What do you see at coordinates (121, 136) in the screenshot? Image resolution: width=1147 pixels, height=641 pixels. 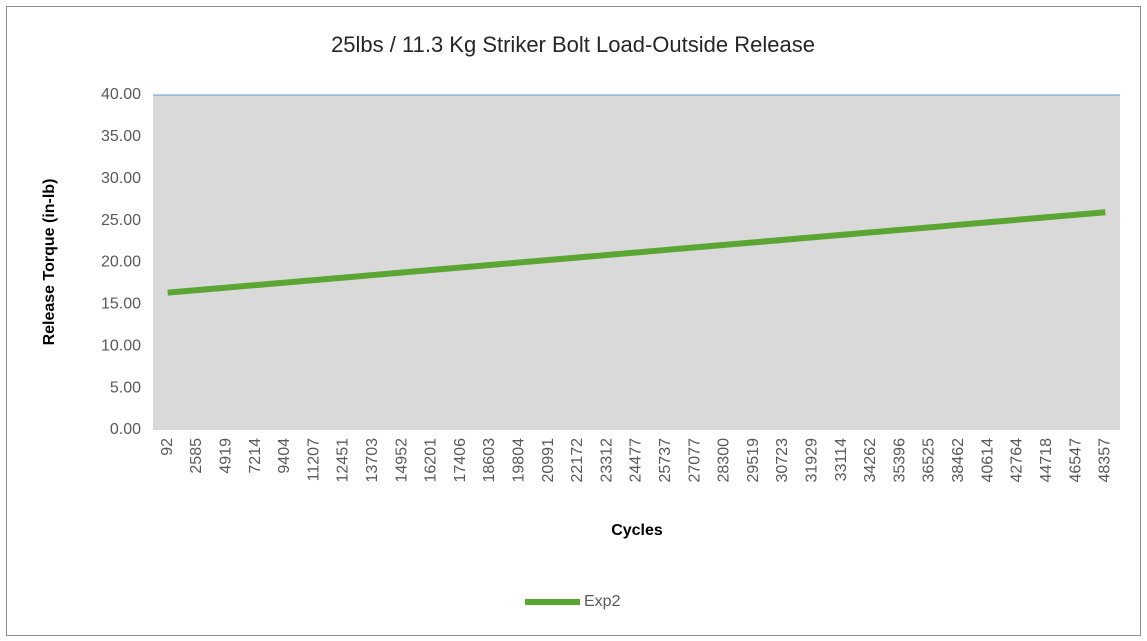 I see `y-tick-label: 35.00` at bounding box center [121, 136].